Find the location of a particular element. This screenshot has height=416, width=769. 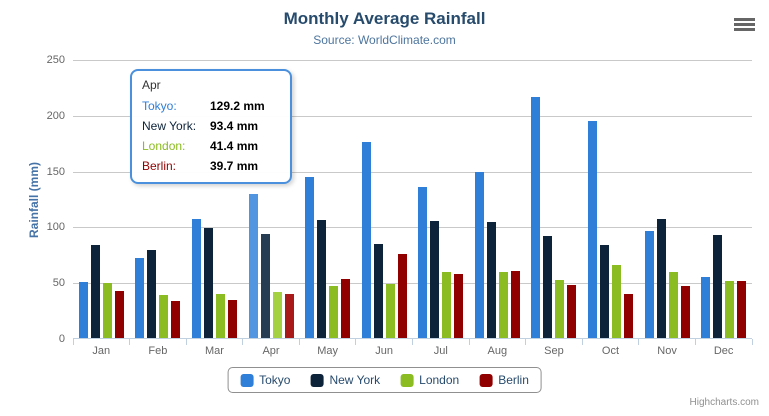

tooltip-series-name: Tokyo: is located at coordinates (159, 106).